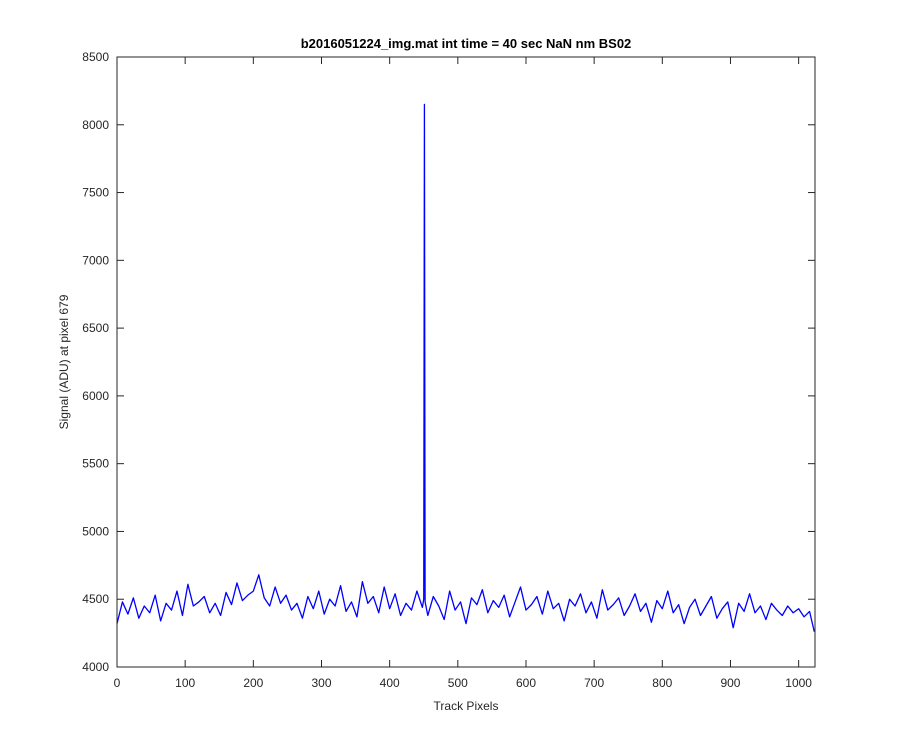  What do you see at coordinates (95, 125) in the screenshot?
I see `y-tick-label: 8000` at bounding box center [95, 125].